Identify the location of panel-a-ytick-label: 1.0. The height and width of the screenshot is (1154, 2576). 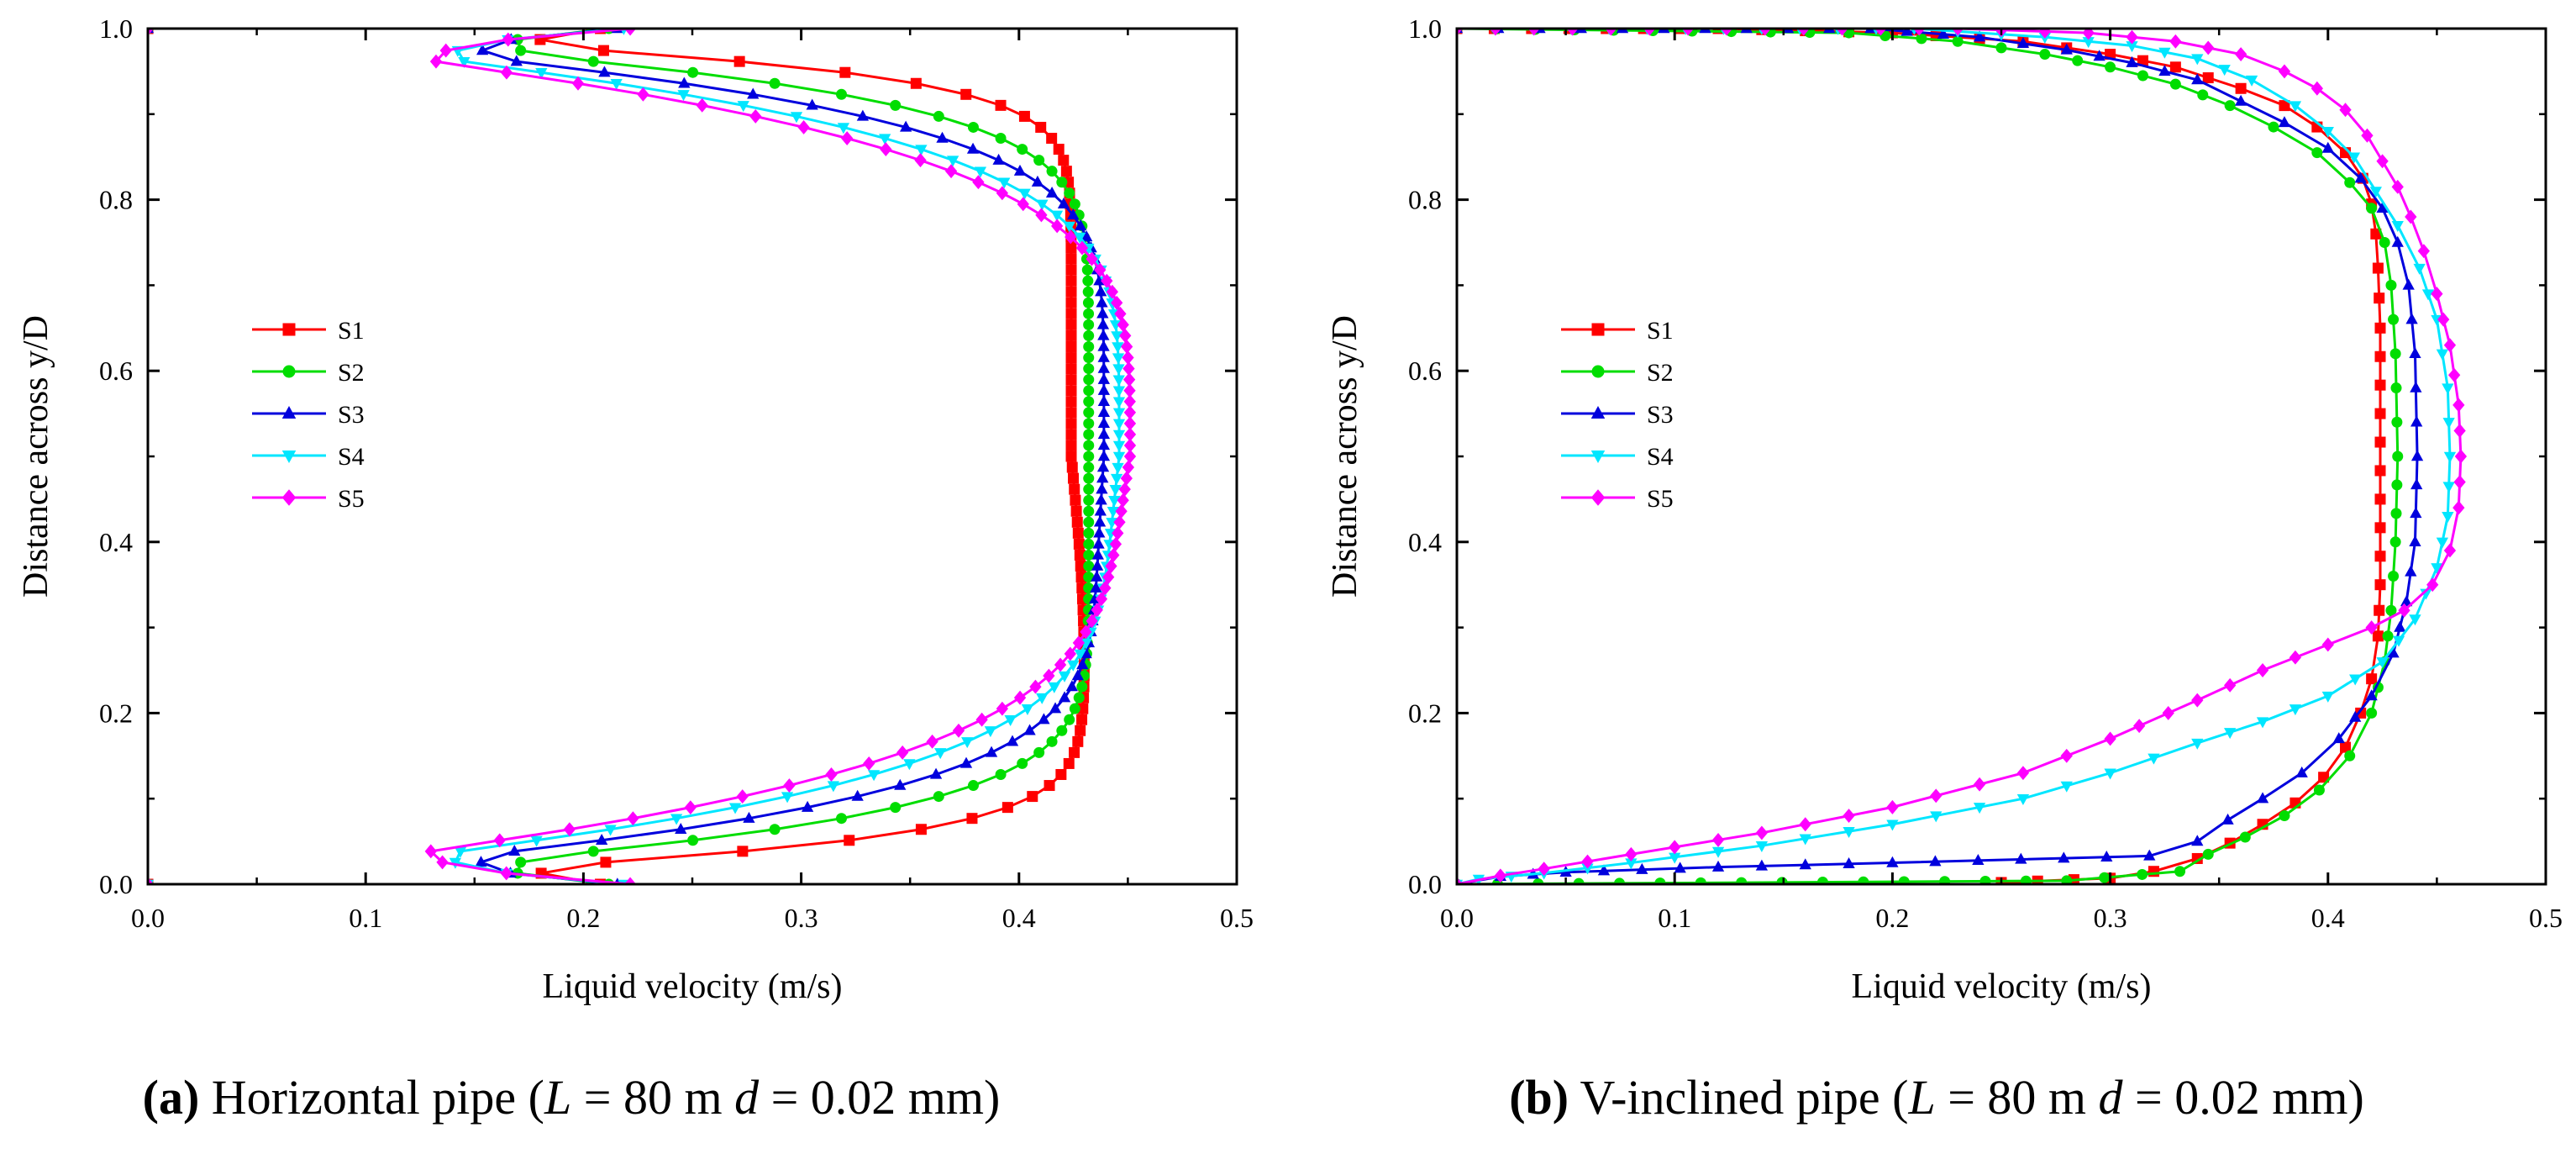
(116, 28).